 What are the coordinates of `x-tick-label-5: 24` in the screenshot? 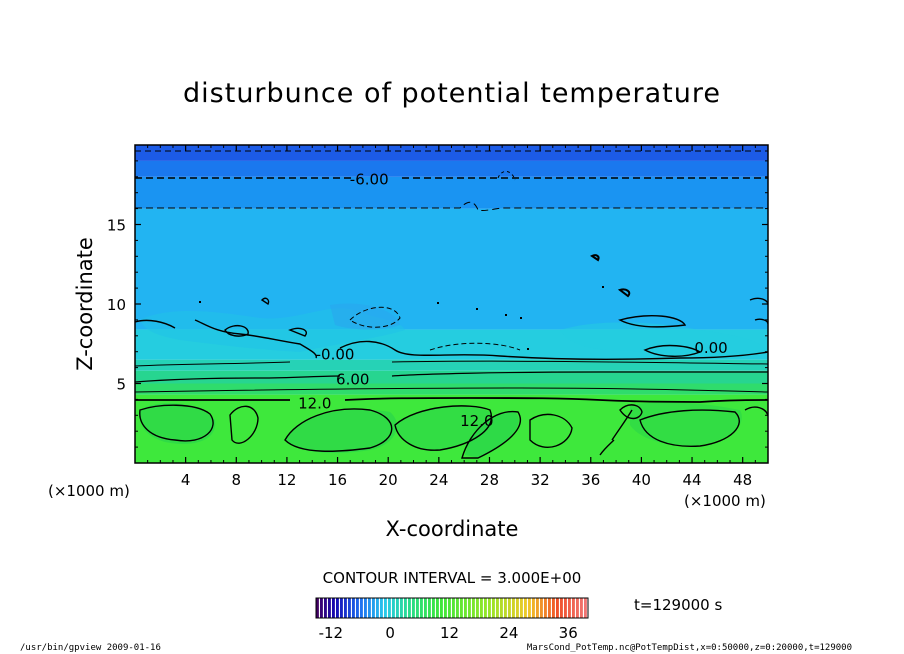 It's located at (438, 480).